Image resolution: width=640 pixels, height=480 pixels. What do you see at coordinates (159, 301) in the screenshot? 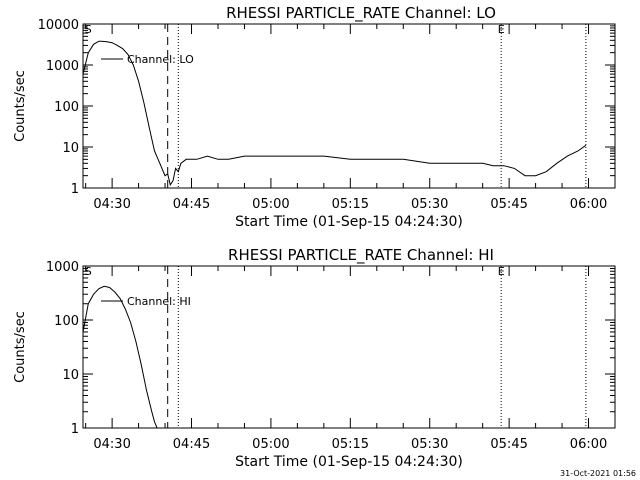
I see `legend-label: Channel: HI` at bounding box center [159, 301].